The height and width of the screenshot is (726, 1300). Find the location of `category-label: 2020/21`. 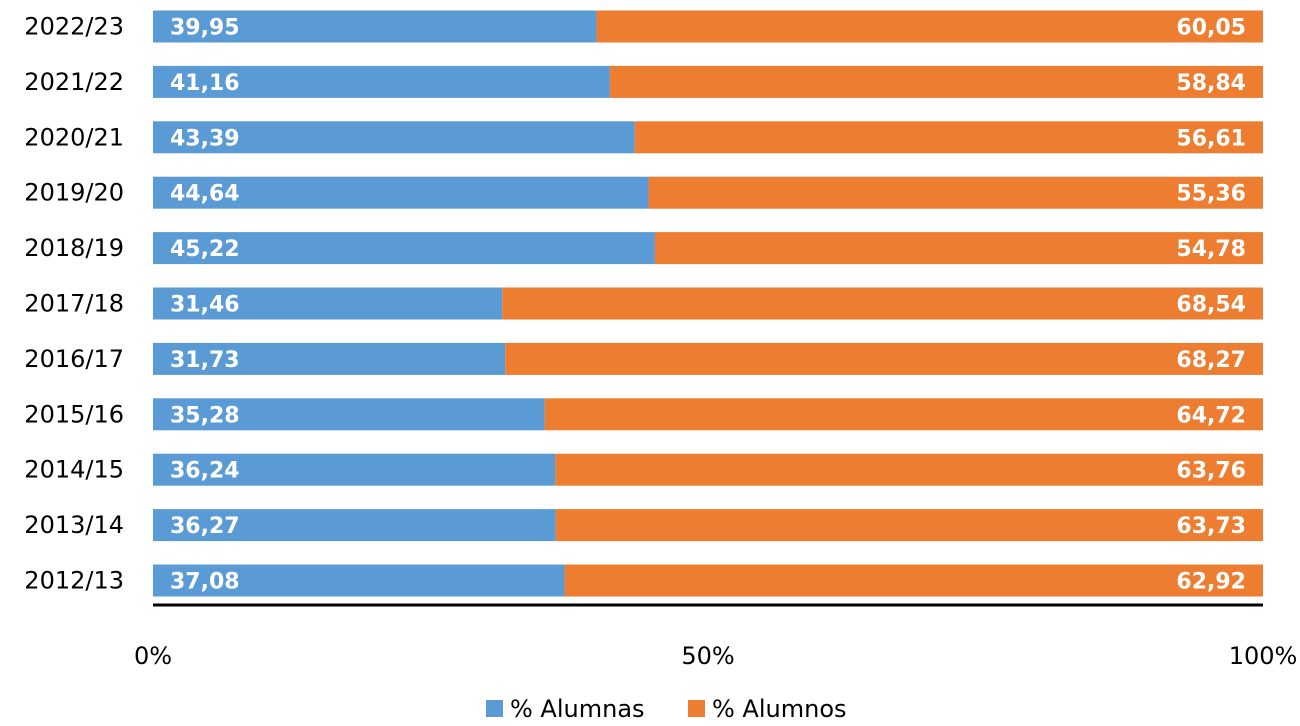

category-label: 2020/21 is located at coordinates (74, 137).